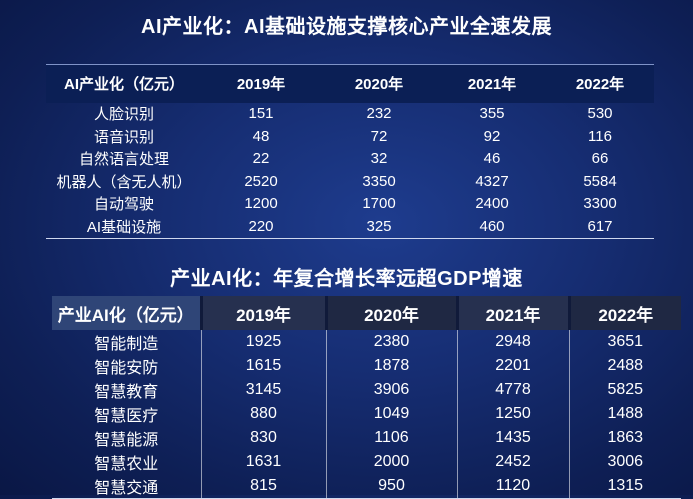 The height and width of the screenshot is (499, 693). What do you see at coordinates (379, 114) in the screenshot?
I see `table-cell: 232` at bounding box center [379, 114].